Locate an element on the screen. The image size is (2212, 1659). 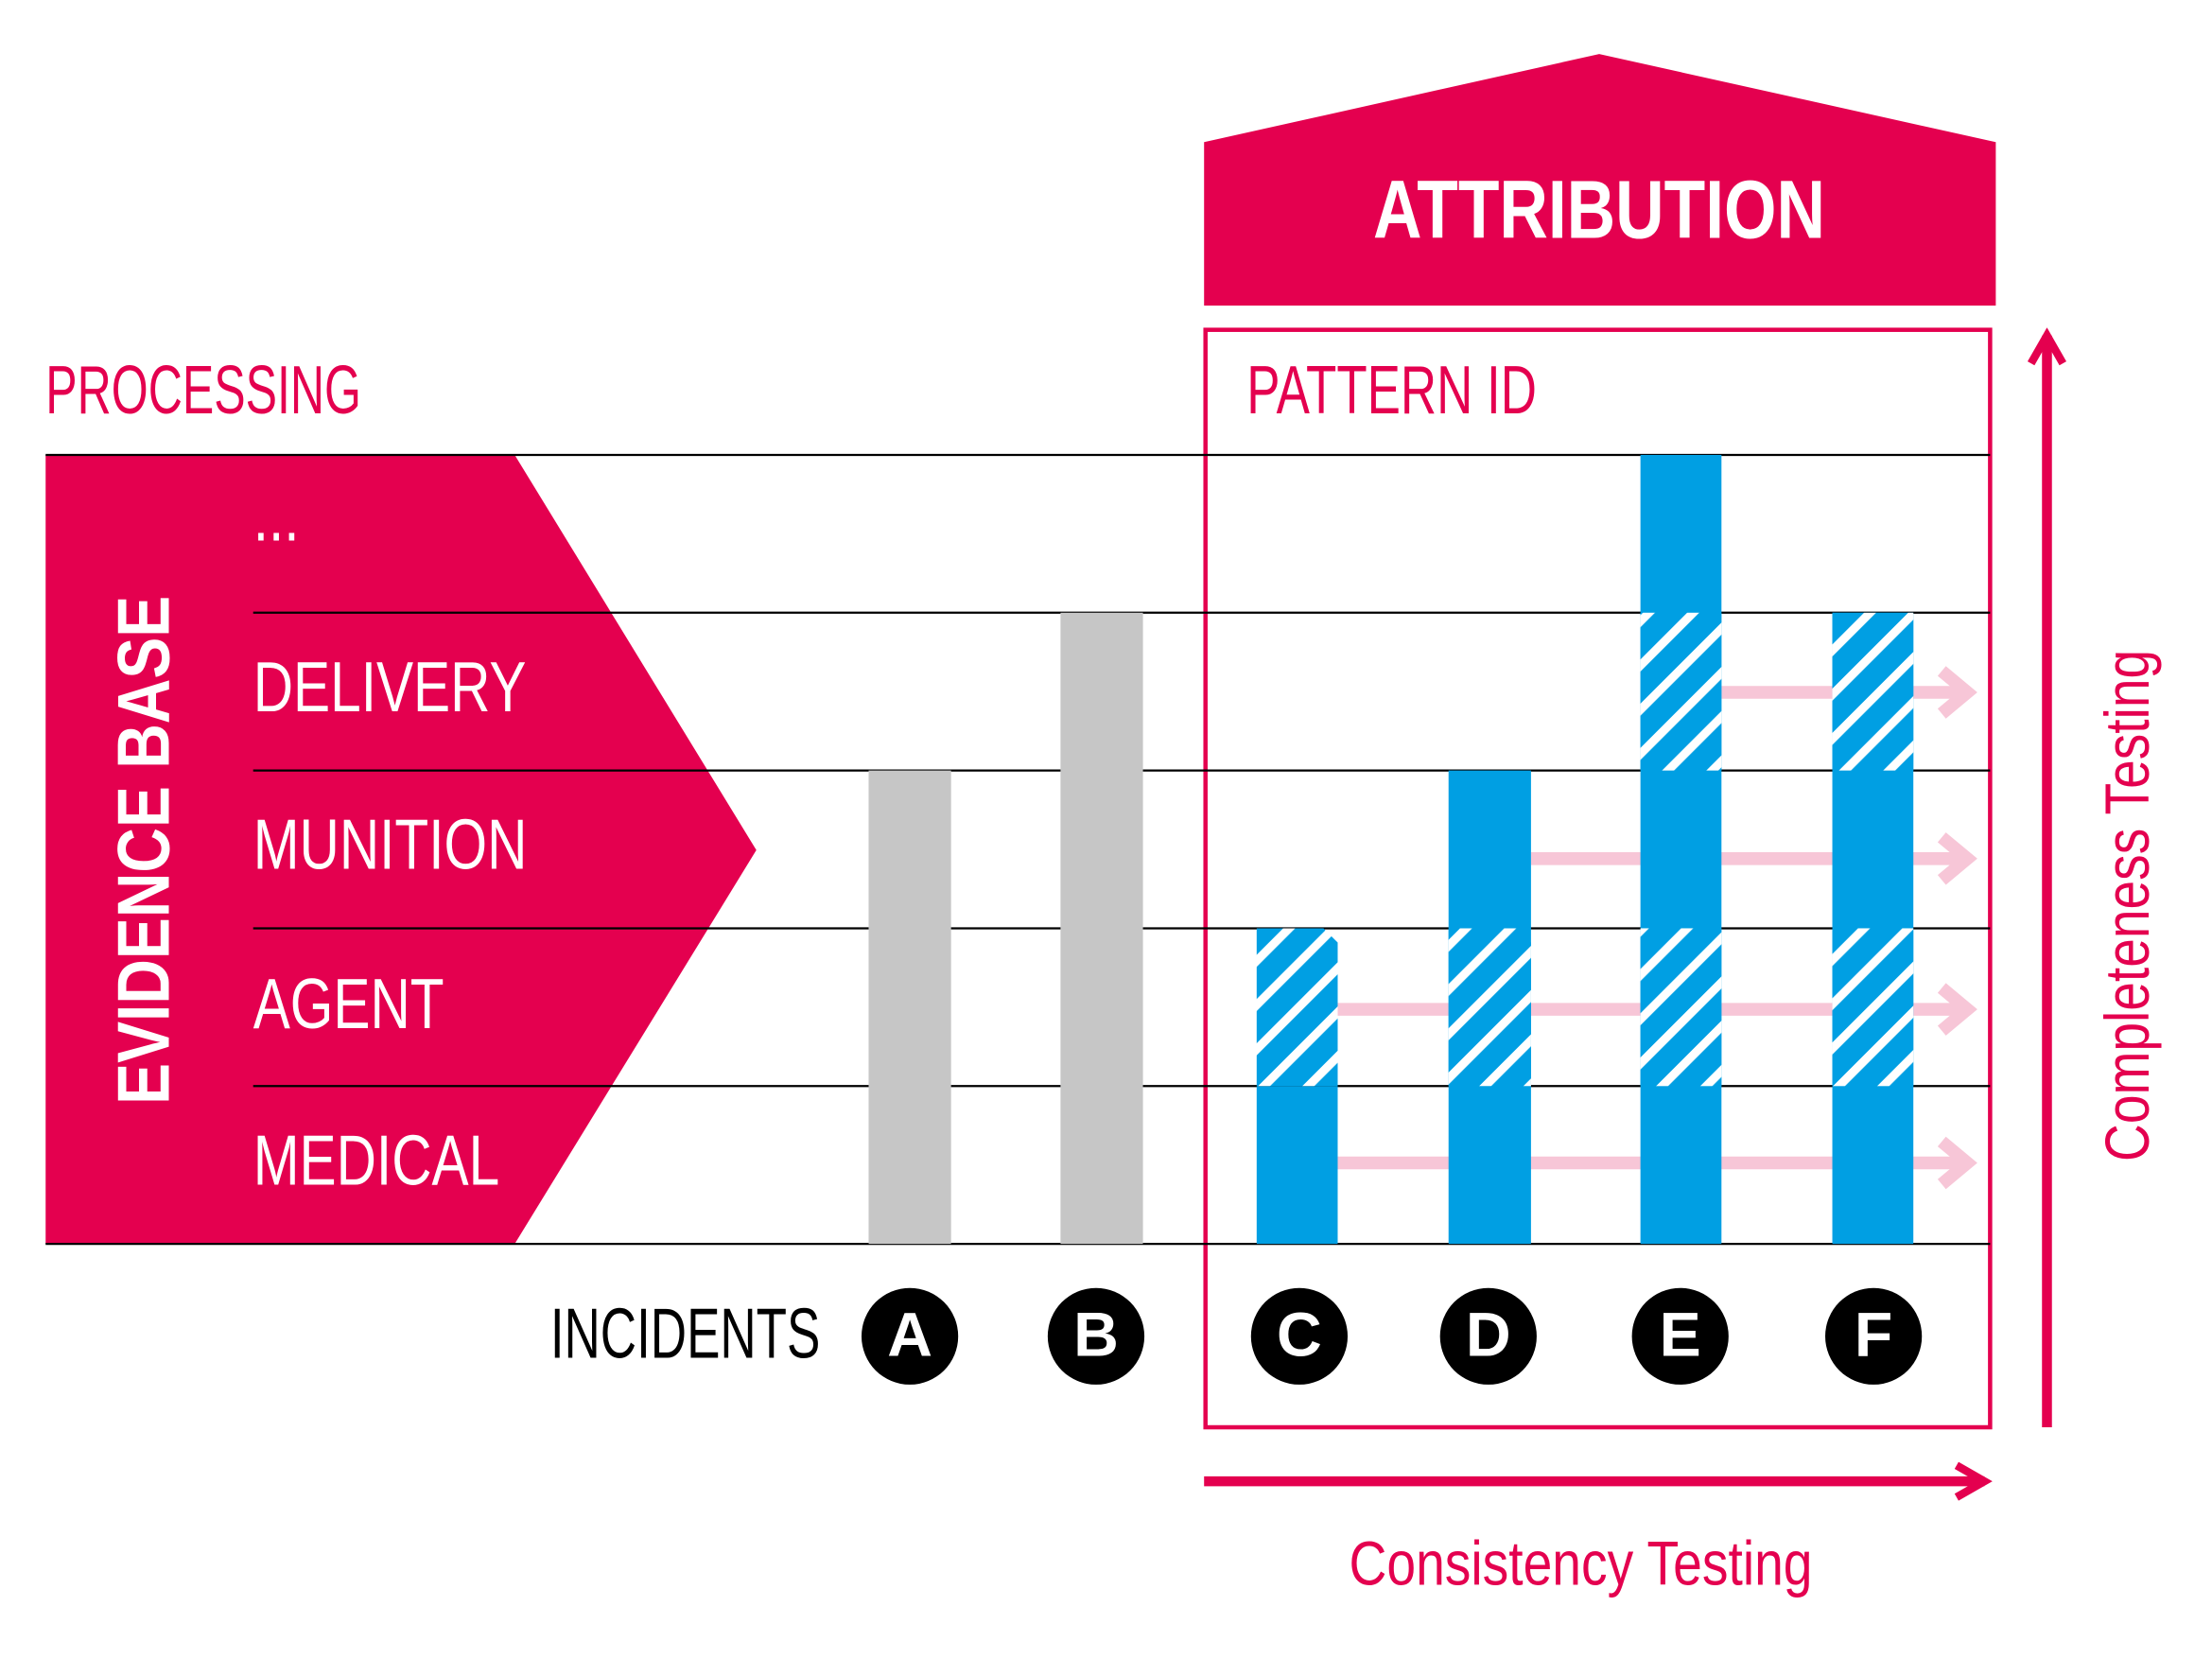
attribution-title: ATTRIBUTION is located at coordinates (1599, 209).